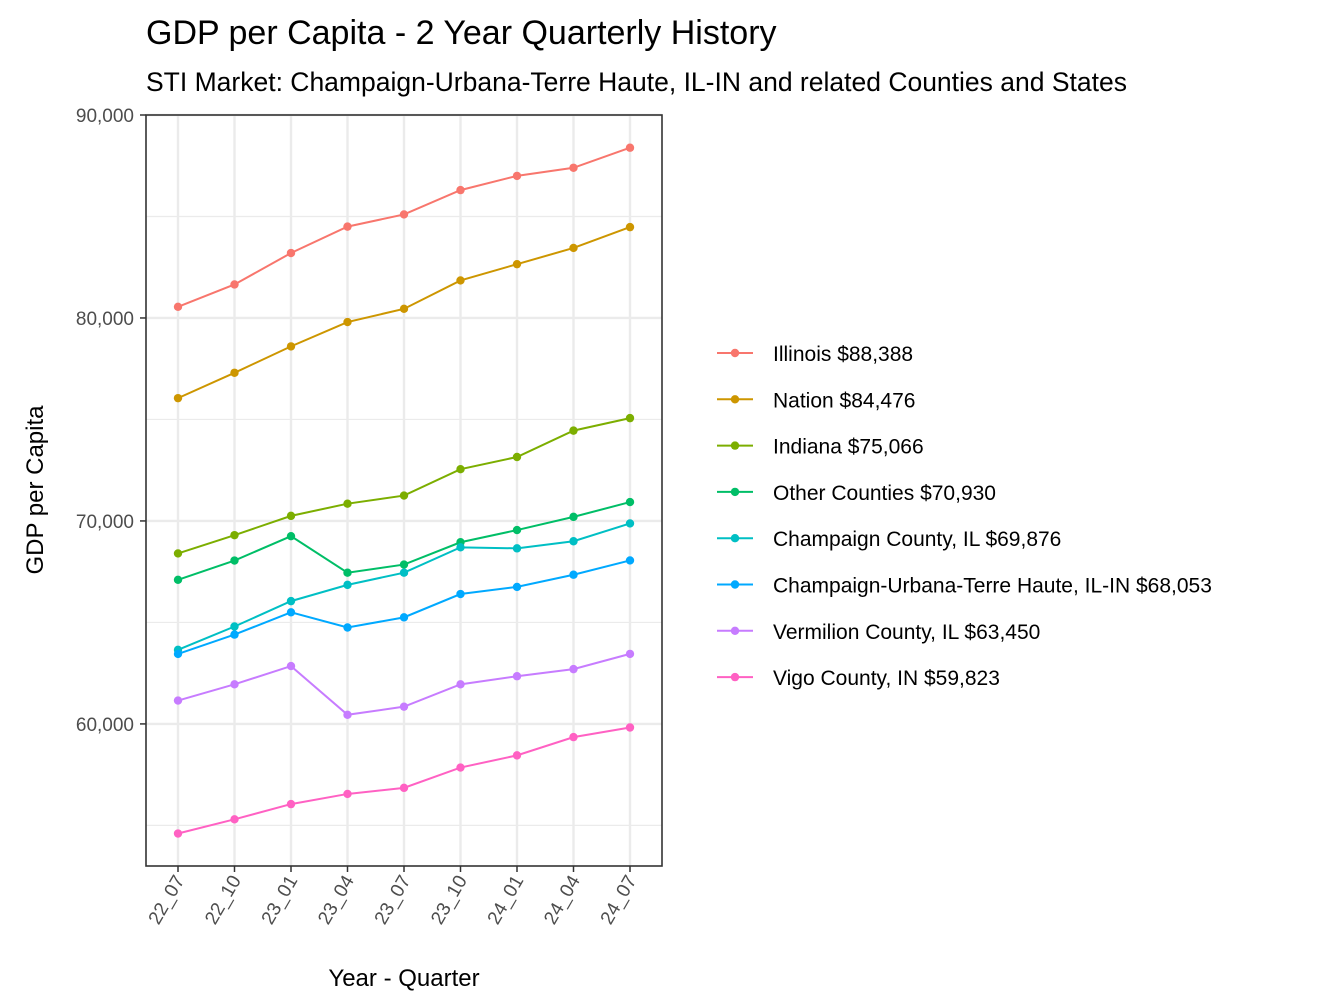 This screenshot has height=1008, width=1344. Describe the element at coordinates (917, 539) in the screenshot. I see `legend-label: Champaign County, IL $69,876` at that location.